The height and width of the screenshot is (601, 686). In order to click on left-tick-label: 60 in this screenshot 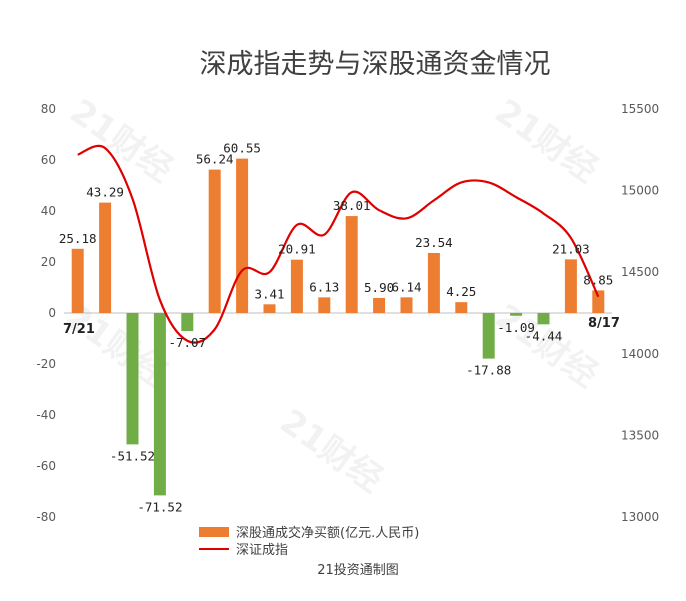, I will do `click(48, 160)`.